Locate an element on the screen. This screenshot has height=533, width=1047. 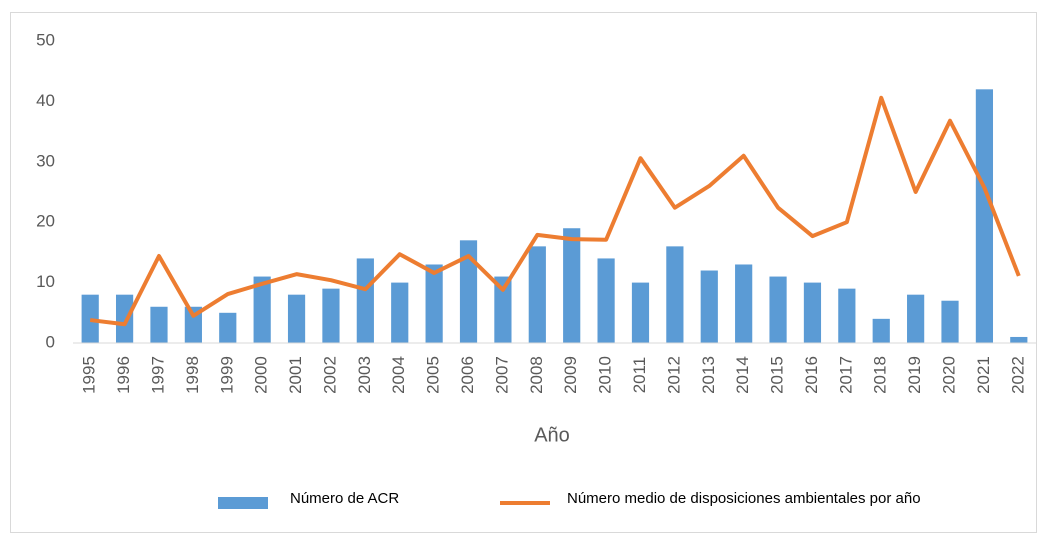
x-tick-label: 2010 is located at coordinates (605, 375).